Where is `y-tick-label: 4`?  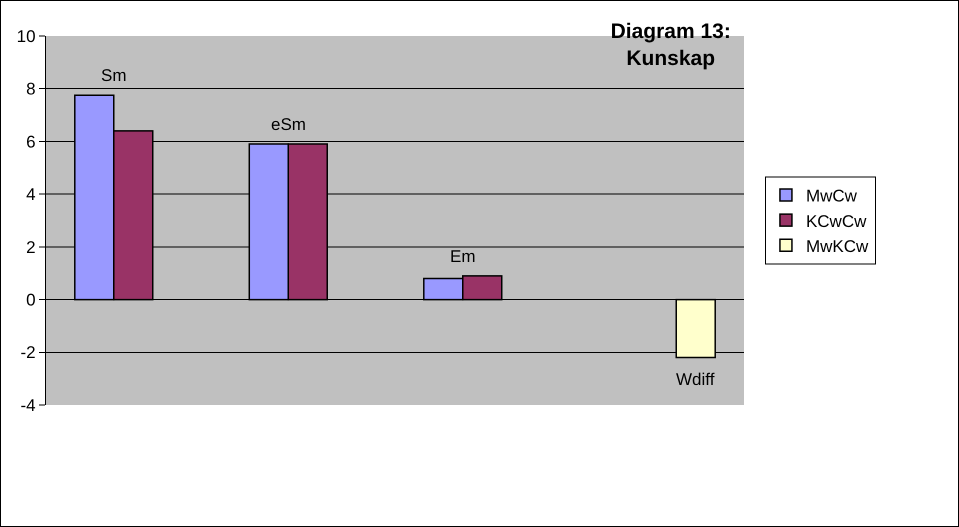
y-tick-label: 4 is located at coordinates (31, 194).